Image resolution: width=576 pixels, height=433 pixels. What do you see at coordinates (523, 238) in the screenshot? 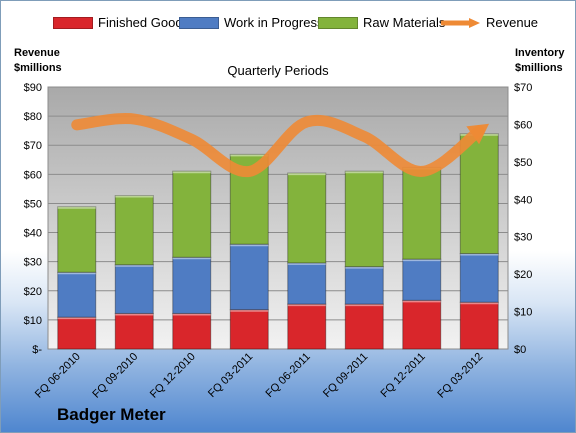
I see `right-tick-label: $30` at bounding box center [523, 238].